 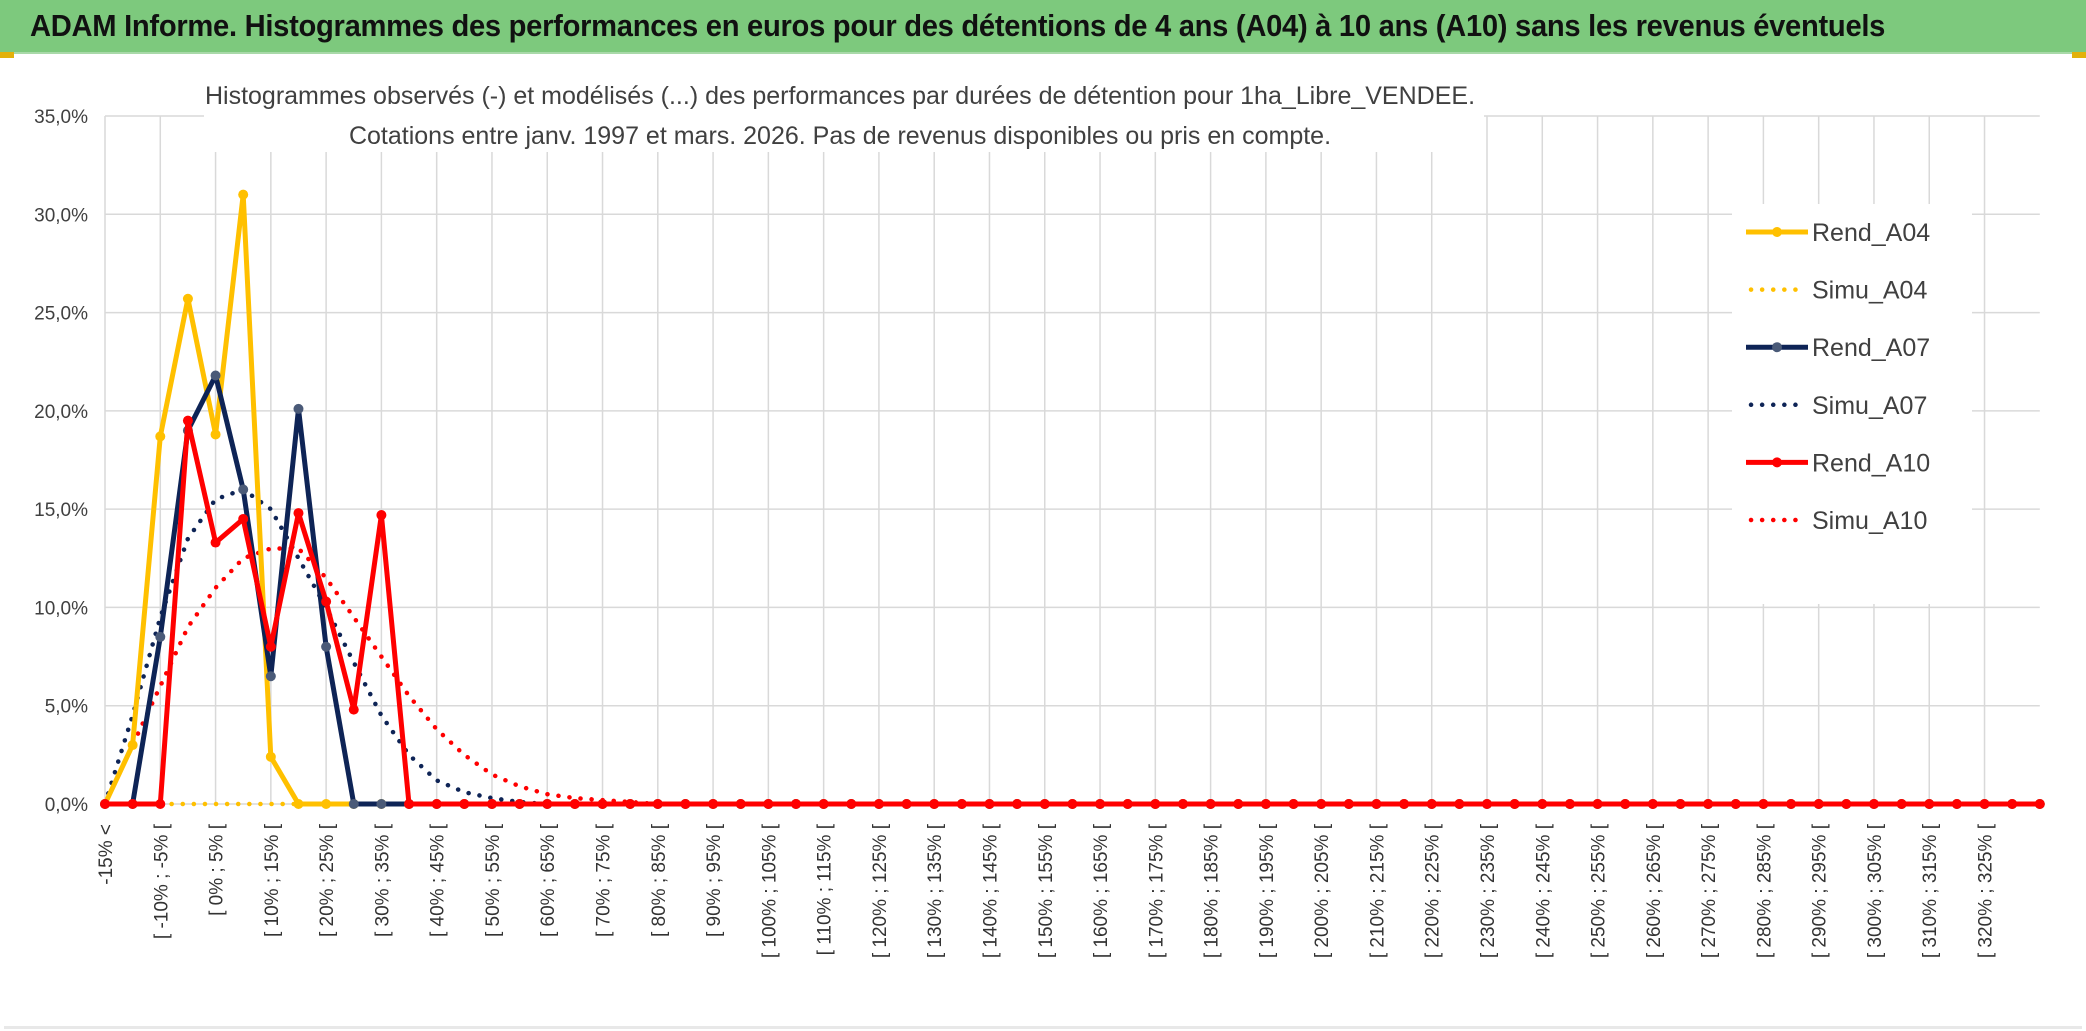 I want to click on x-tick-label: [ 310% ; 315% [, so click(x=1930, y=890).